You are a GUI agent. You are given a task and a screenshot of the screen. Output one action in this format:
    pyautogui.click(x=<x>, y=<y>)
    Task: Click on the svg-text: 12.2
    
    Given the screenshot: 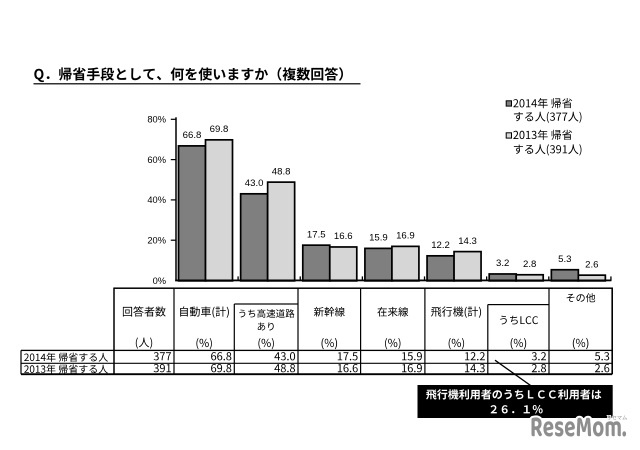 What is the action you would take?
    pyautogui.click(x=440, y=245)
    